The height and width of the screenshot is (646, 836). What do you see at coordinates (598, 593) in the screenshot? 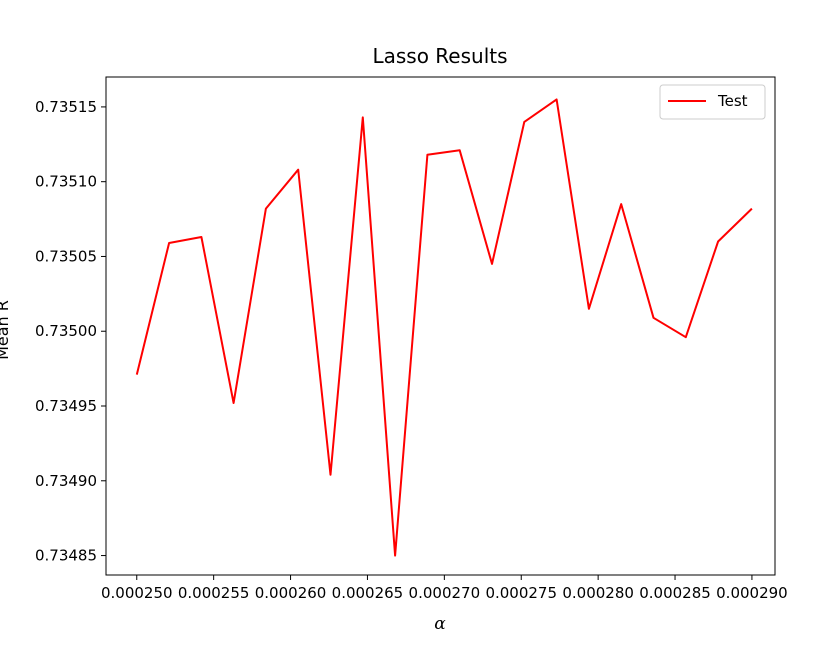
I see `x-tick-label: 0.000280` at bounding box center [598, 593].